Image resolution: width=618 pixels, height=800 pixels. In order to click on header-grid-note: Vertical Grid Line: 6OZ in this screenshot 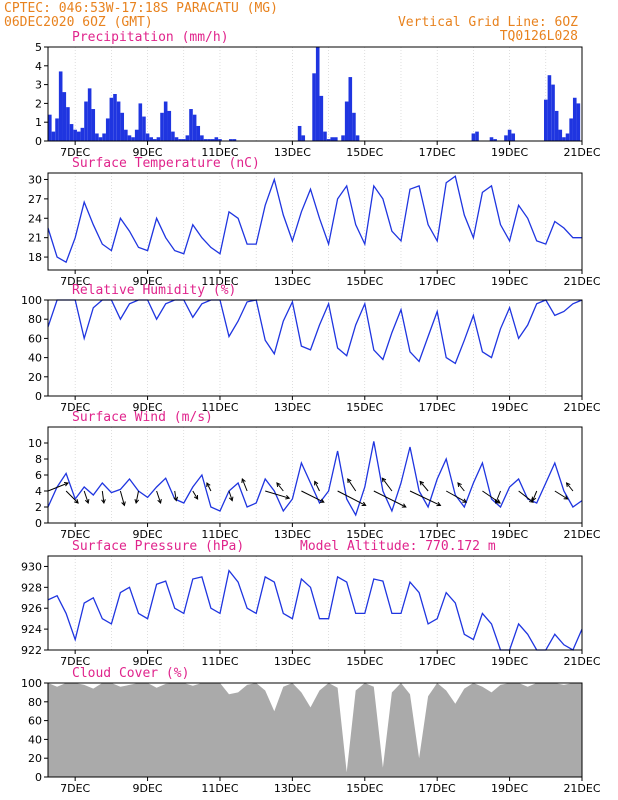, I will do `click(488, 22)`.